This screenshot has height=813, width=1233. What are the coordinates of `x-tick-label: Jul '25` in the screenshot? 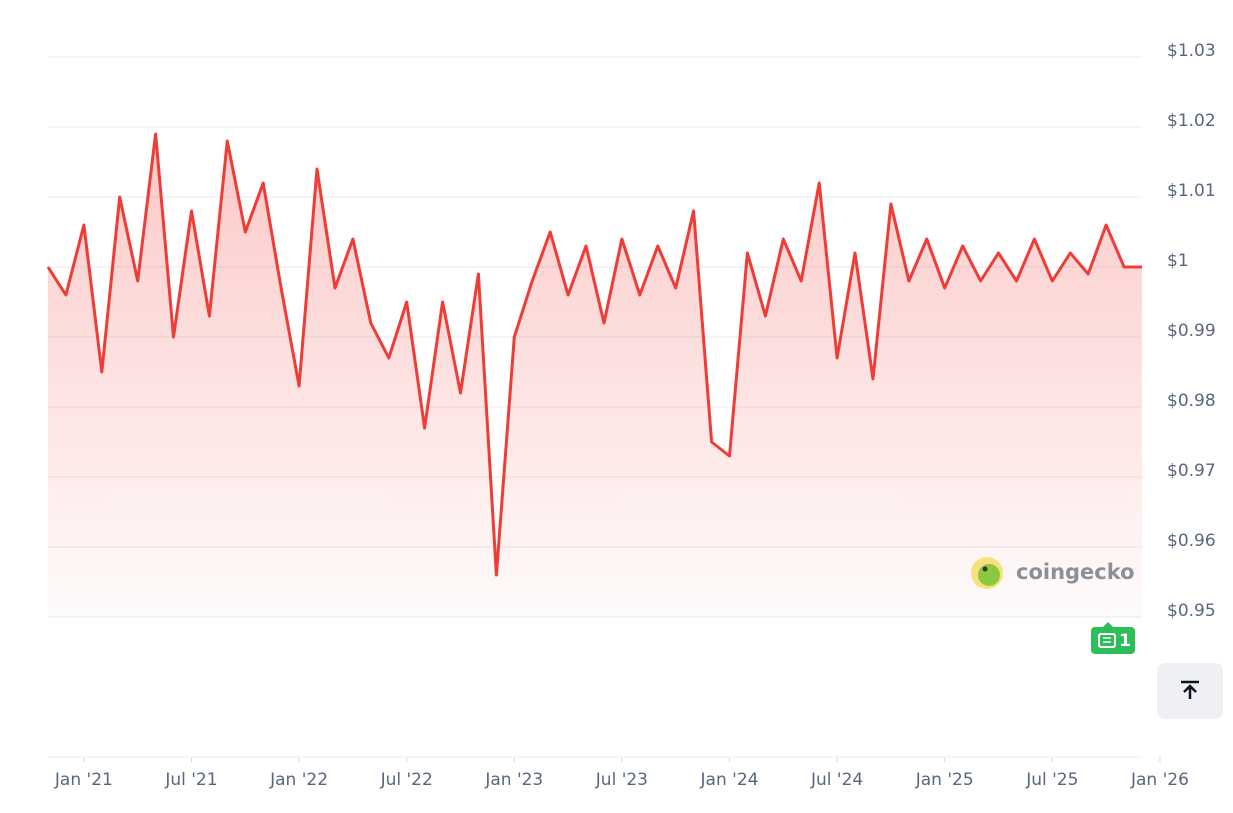 It's located at (1051, 780).